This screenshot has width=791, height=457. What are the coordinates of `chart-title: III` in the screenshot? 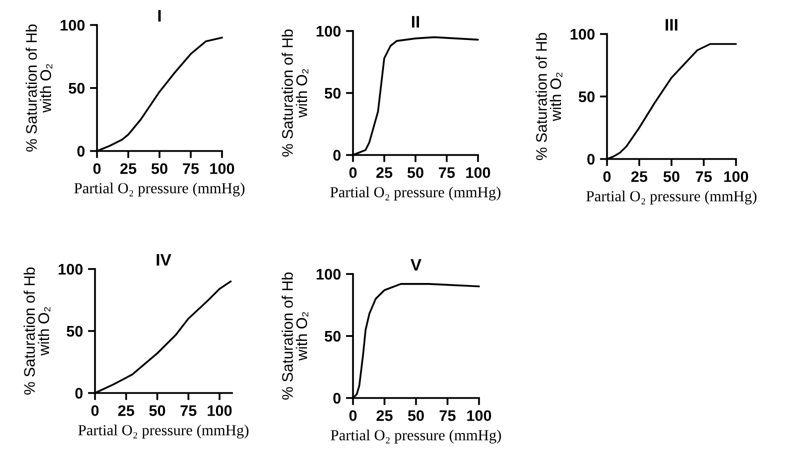 It's located at (672, 25).